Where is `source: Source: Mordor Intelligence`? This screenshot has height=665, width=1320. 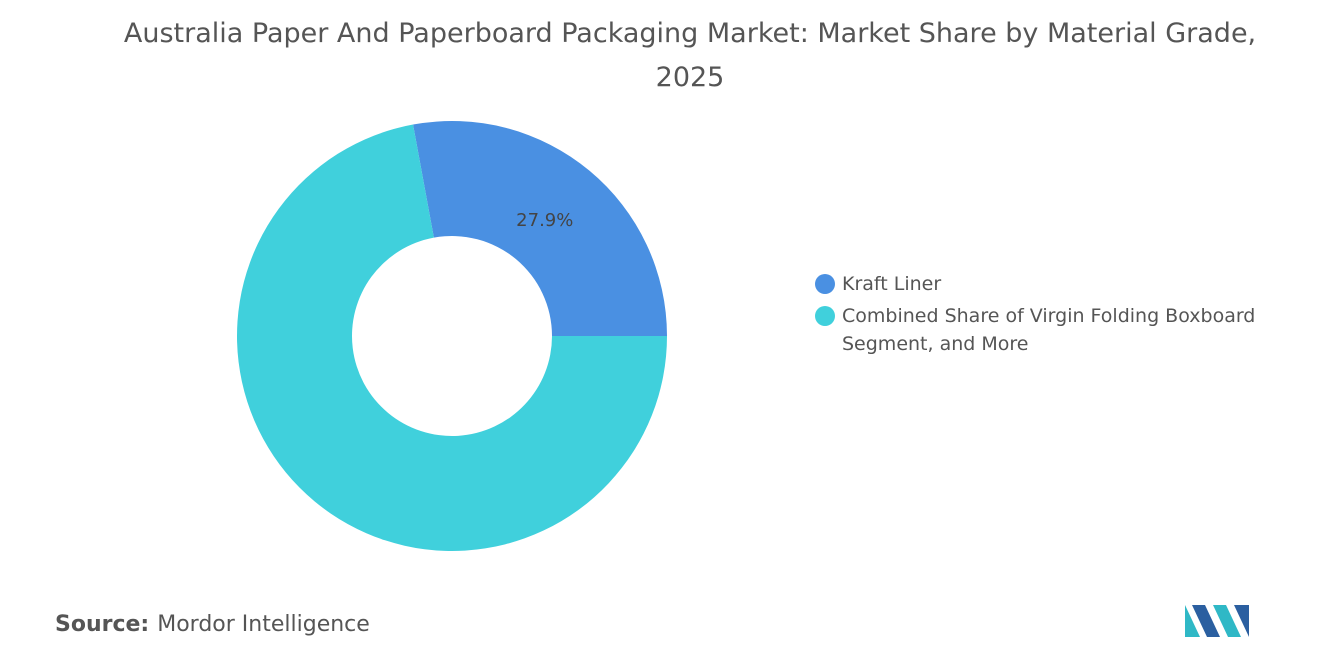
source: Source: Mordor Intelligence is located at coordinates (212, 624).